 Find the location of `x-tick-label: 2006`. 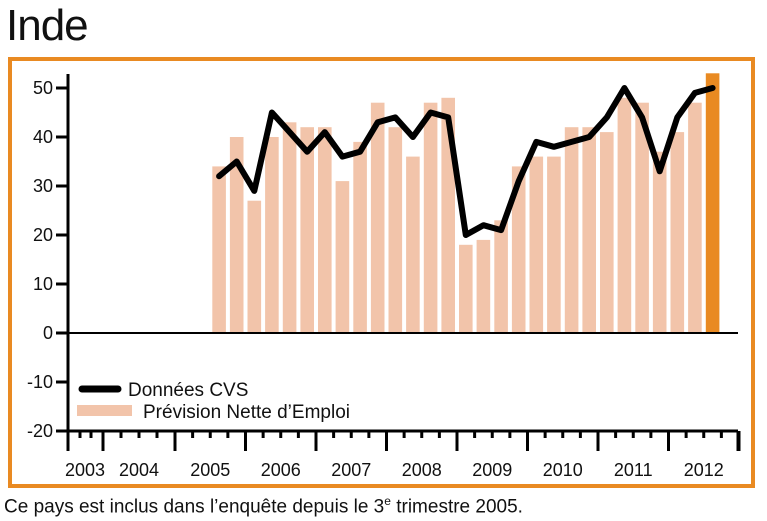

x-tick-label: 2006 is located at coordinates (281, 470).